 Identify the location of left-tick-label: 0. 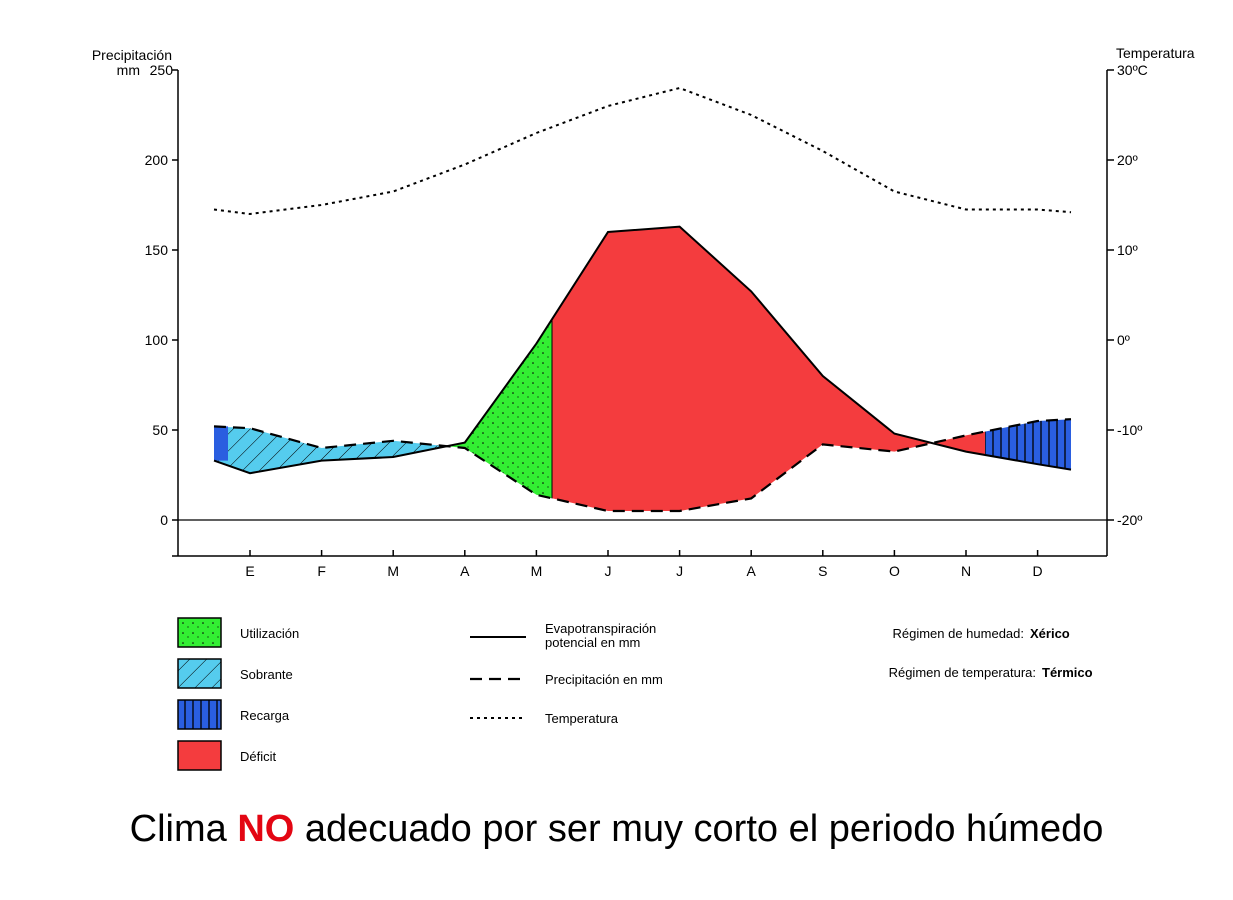
(164, 520).